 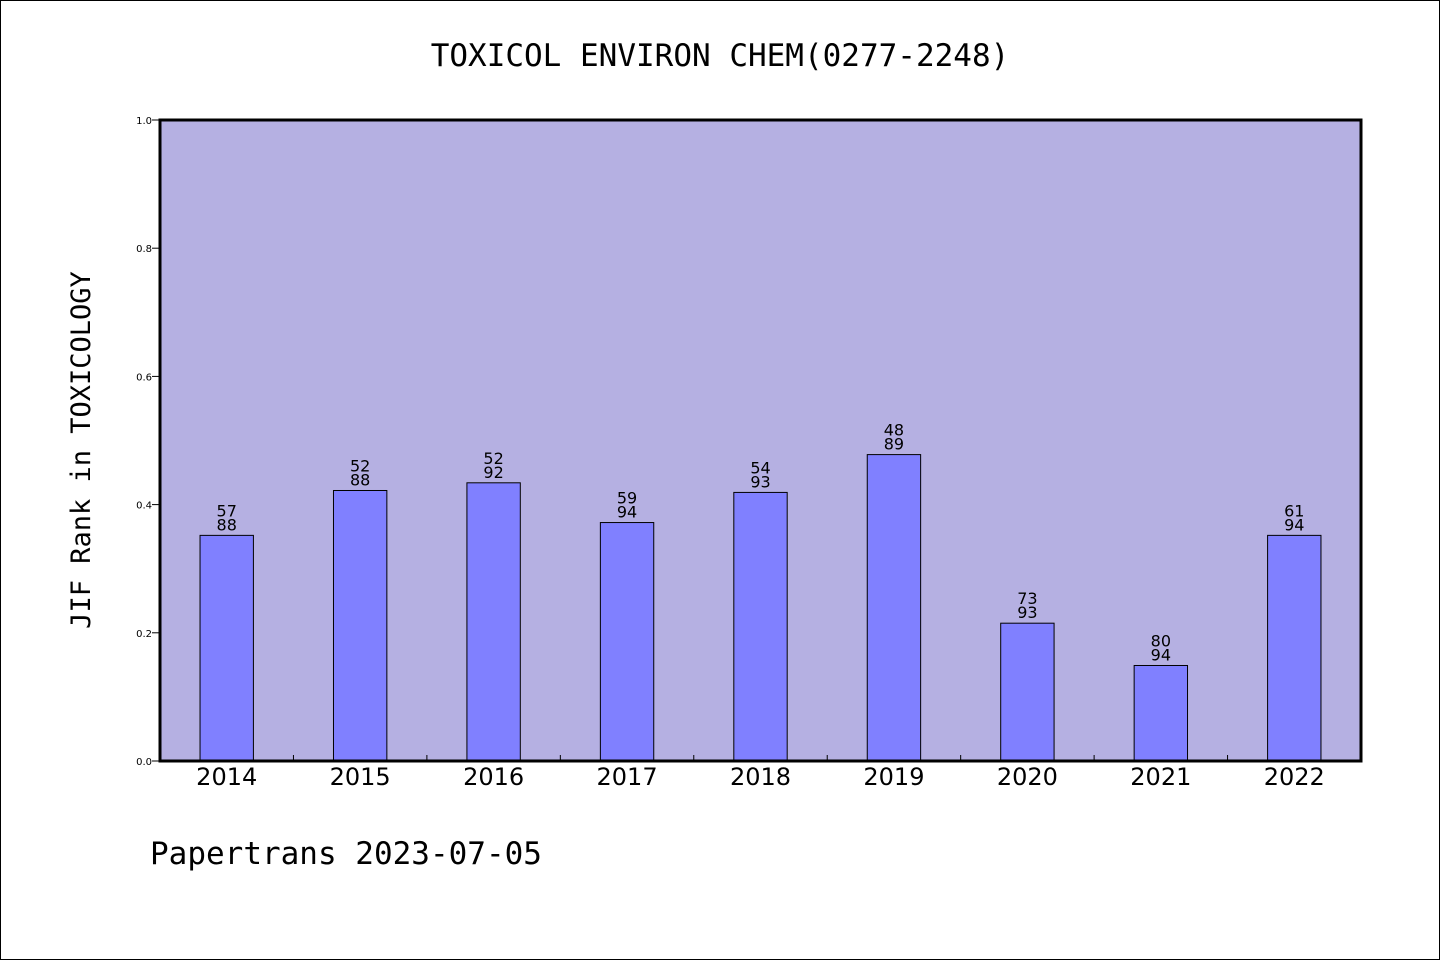 What do you see at coordinates (1294, 648) in the screenshot?
I see `bar-2022` at bounding box center [1294, 648].